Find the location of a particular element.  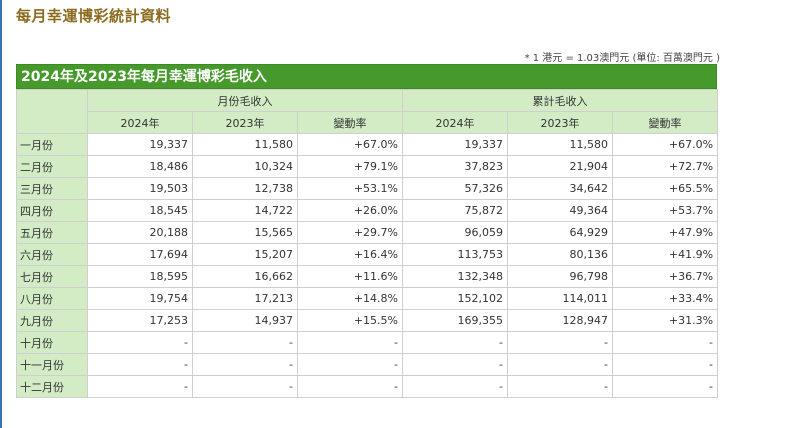

month-label: 十二月份 is located at coordinates (52, 386).